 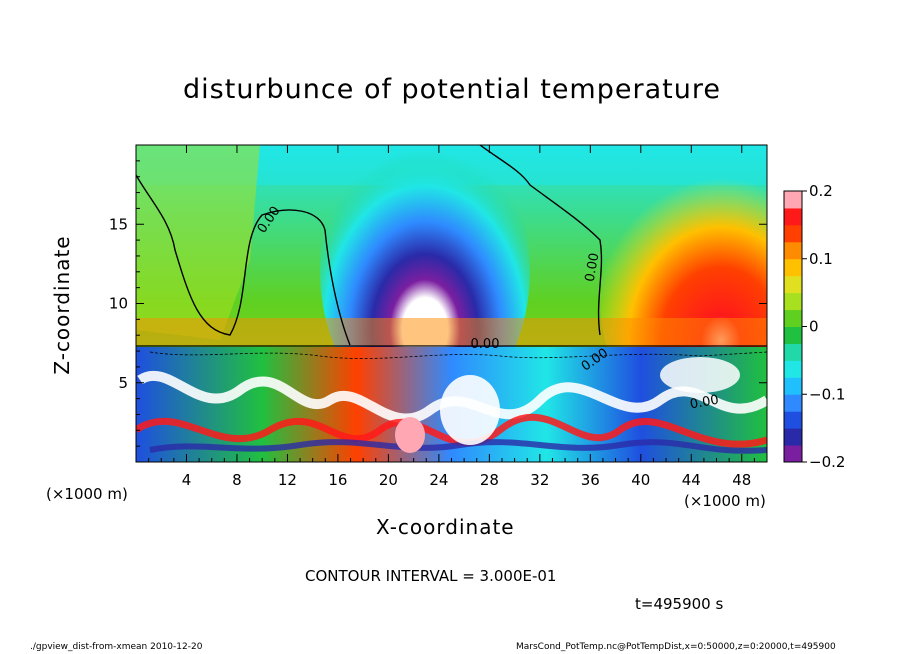 What do you see at coordinates (187, 480) in the screenshot?
I see `x-tick-label: 4` at bounding box center [187, 480].